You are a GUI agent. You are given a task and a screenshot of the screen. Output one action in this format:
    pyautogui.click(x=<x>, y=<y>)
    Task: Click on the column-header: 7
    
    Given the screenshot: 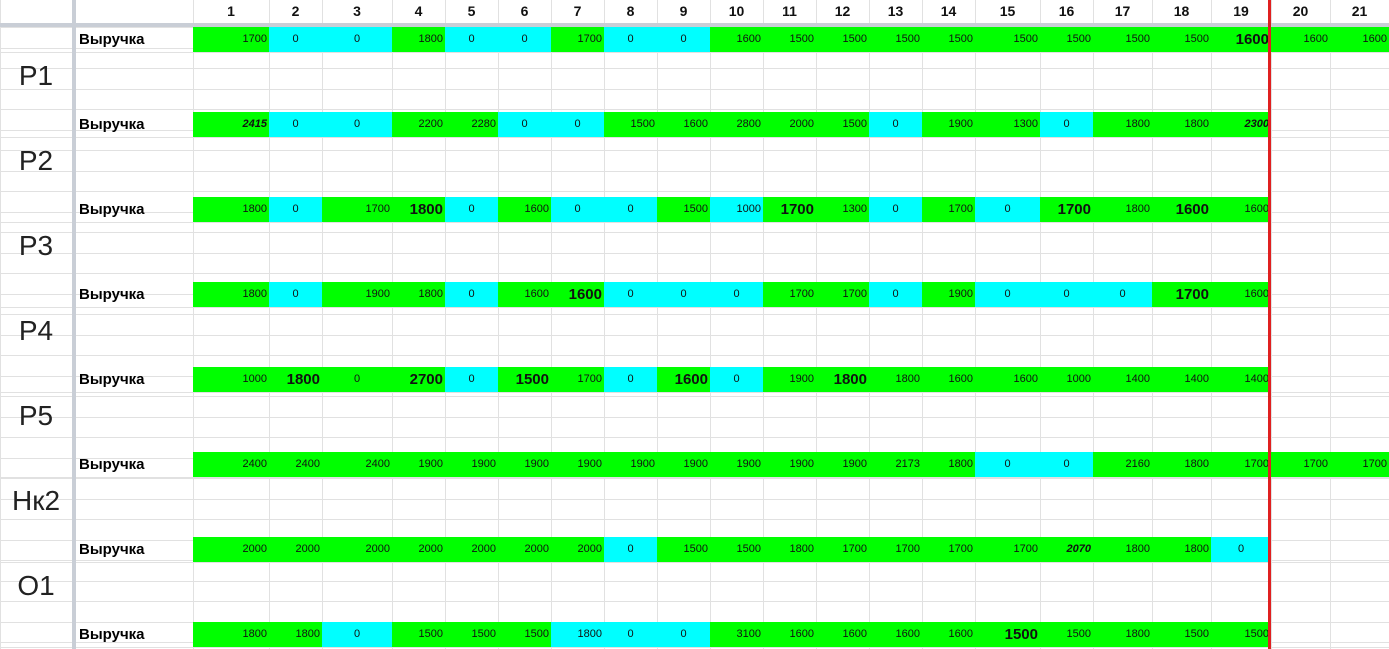 What is the action you would take?
    pyautogui.click(x=577, y=11)
    